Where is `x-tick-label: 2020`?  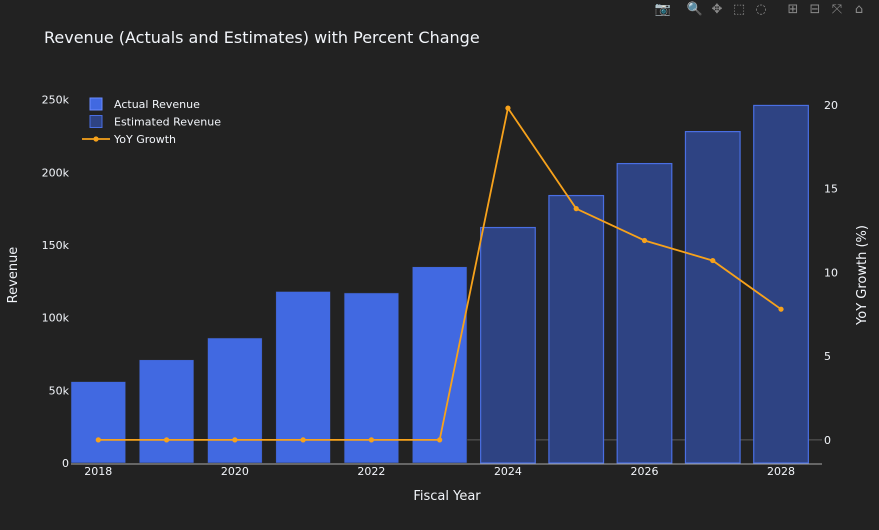
x-tick-label: 2020 is located at coordinates (235, 471).